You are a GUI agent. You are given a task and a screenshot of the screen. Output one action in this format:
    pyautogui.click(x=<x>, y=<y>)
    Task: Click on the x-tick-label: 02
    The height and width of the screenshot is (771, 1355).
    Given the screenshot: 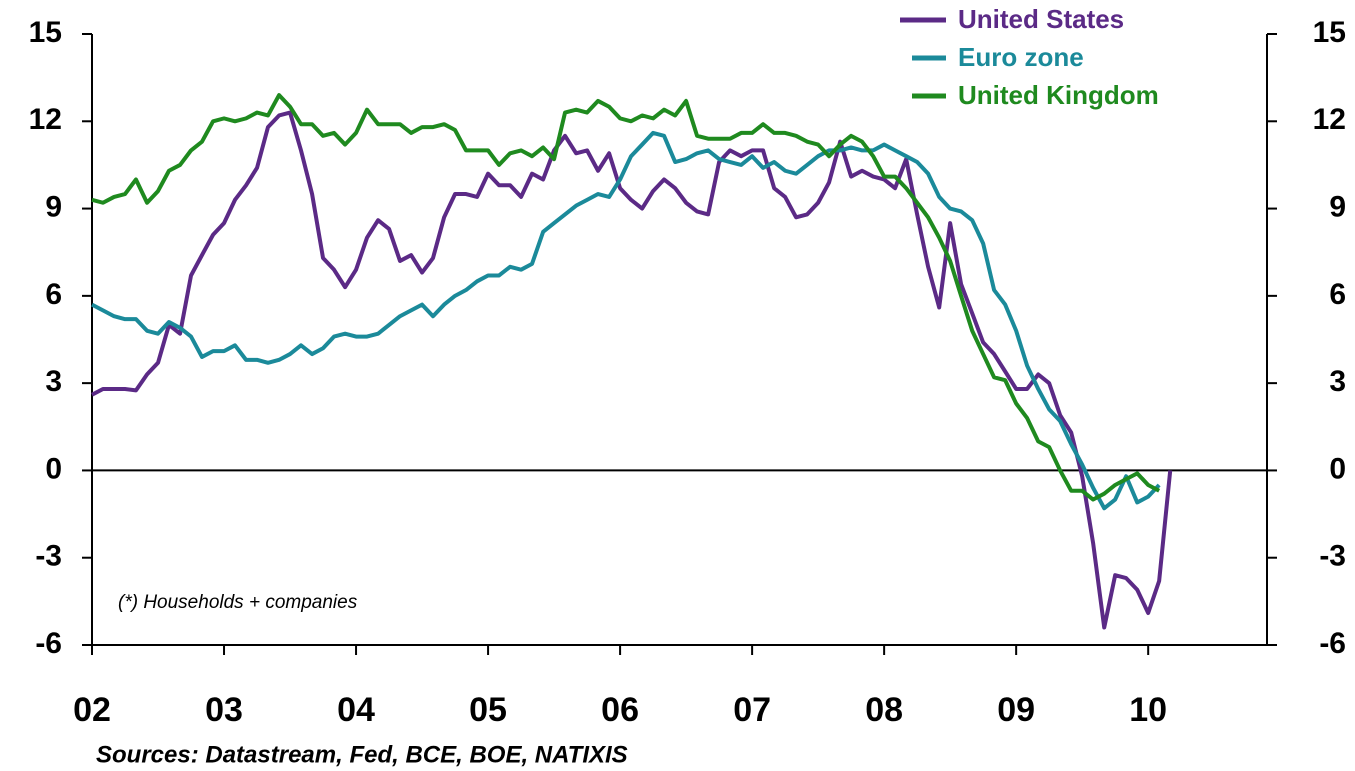 What is the action you would take?
    pyautogui.click(x=92, y=710)
    